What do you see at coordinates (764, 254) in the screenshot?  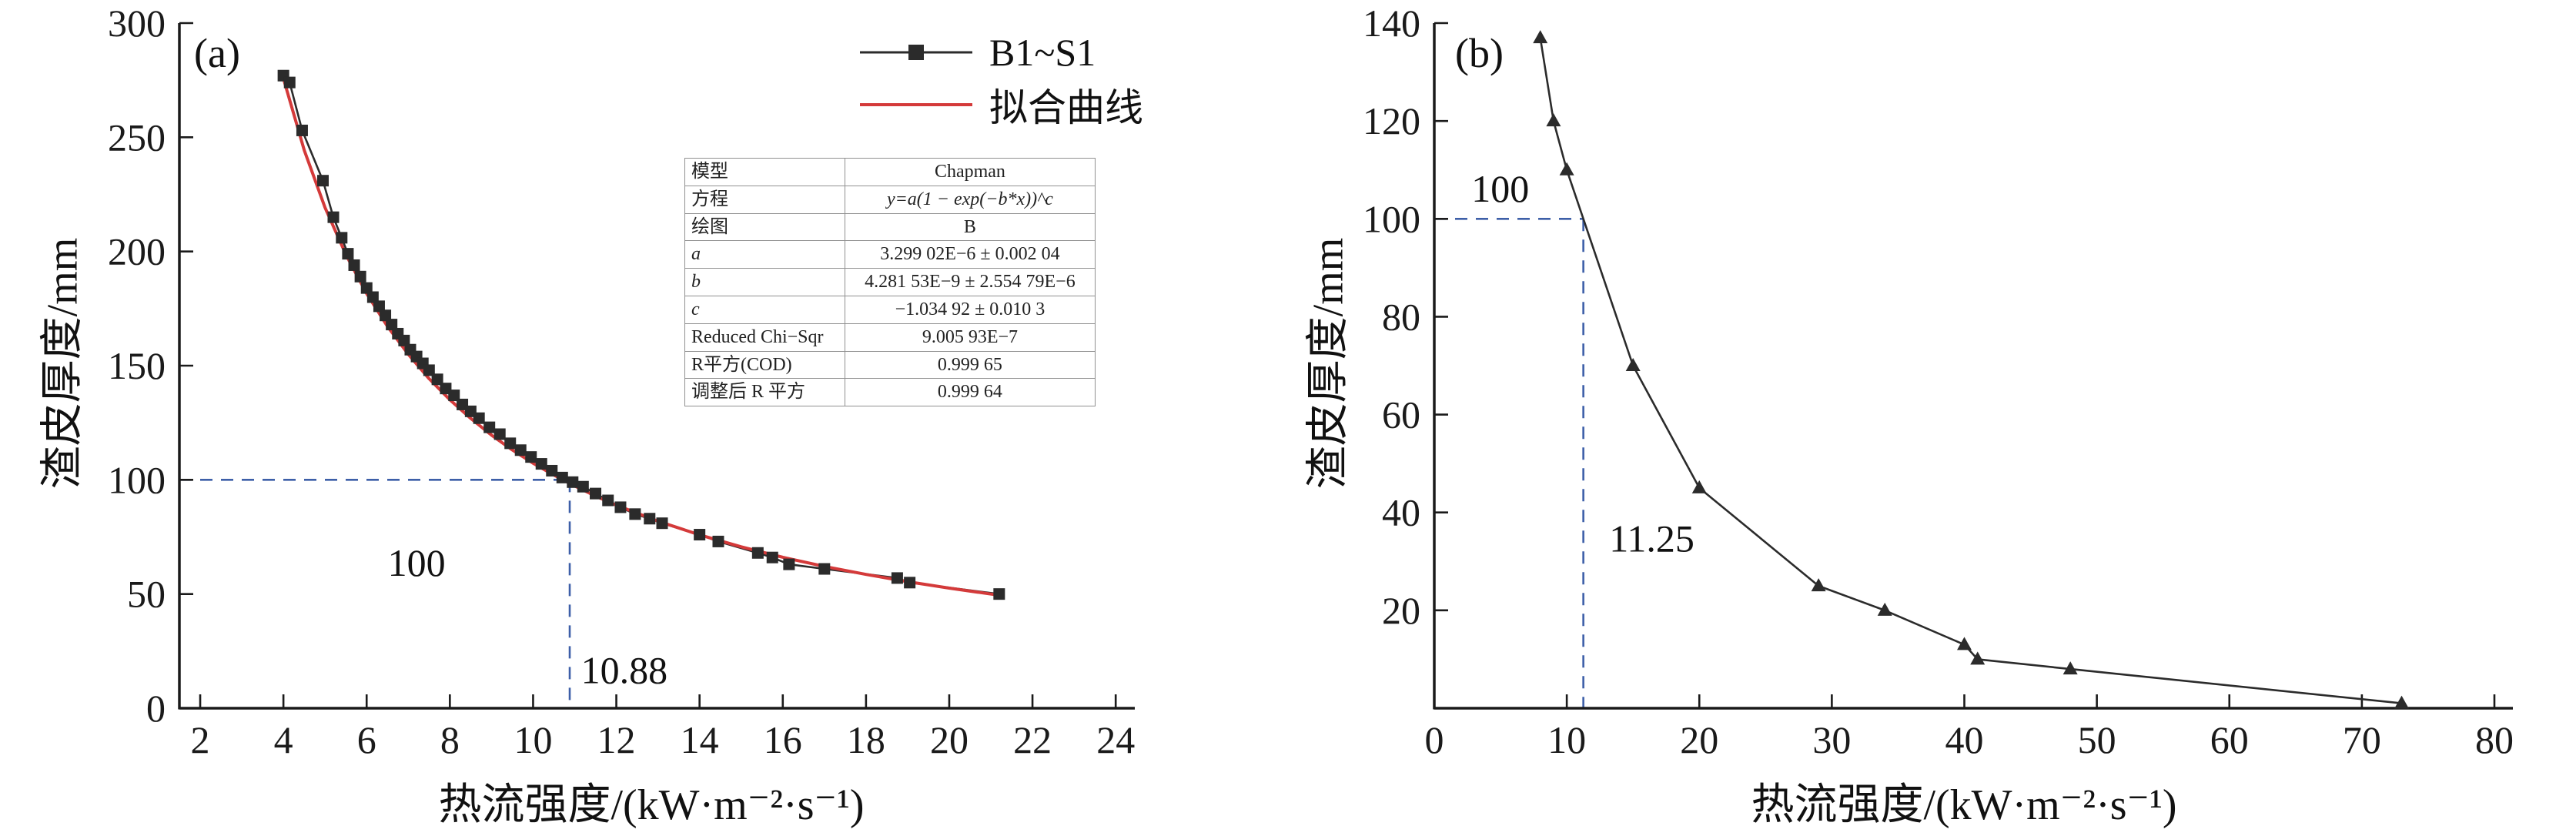 I see `fit-table-label: a` at bounding box center [764, 254].